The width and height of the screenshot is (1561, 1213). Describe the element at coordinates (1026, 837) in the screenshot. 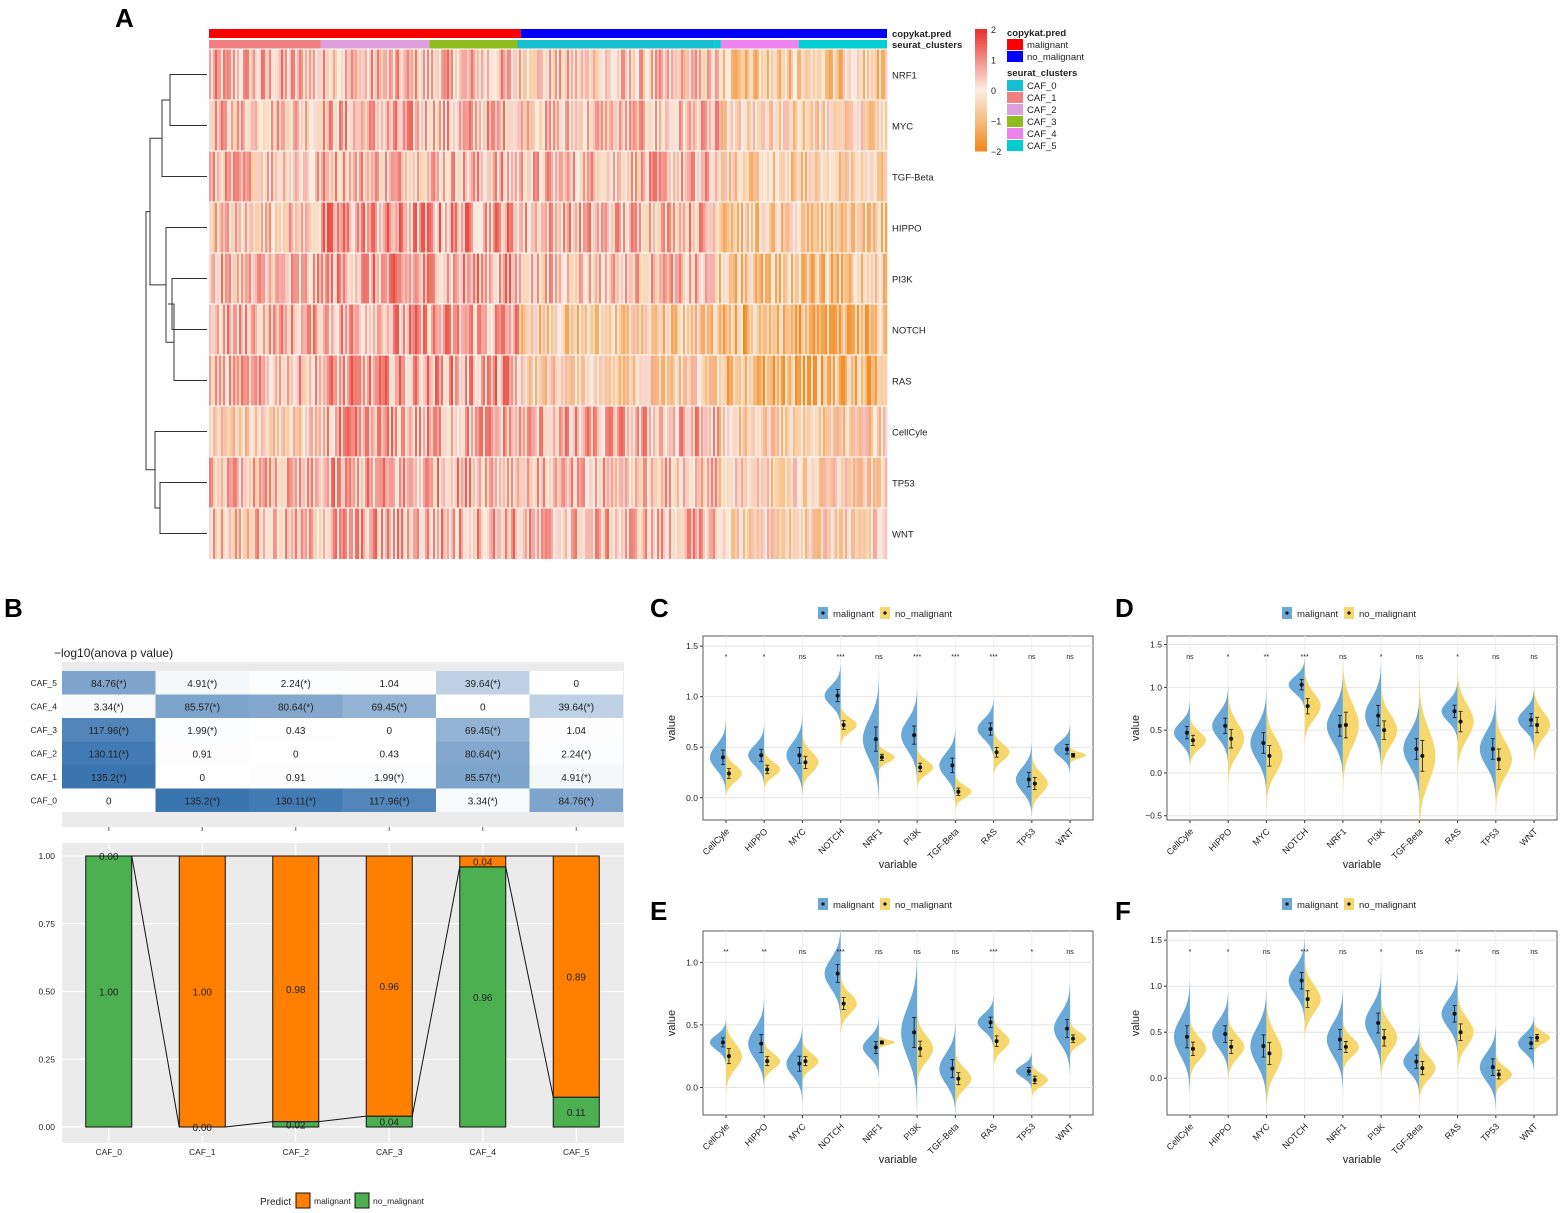

I see `violin-x-tick-label: TP53` at that location.